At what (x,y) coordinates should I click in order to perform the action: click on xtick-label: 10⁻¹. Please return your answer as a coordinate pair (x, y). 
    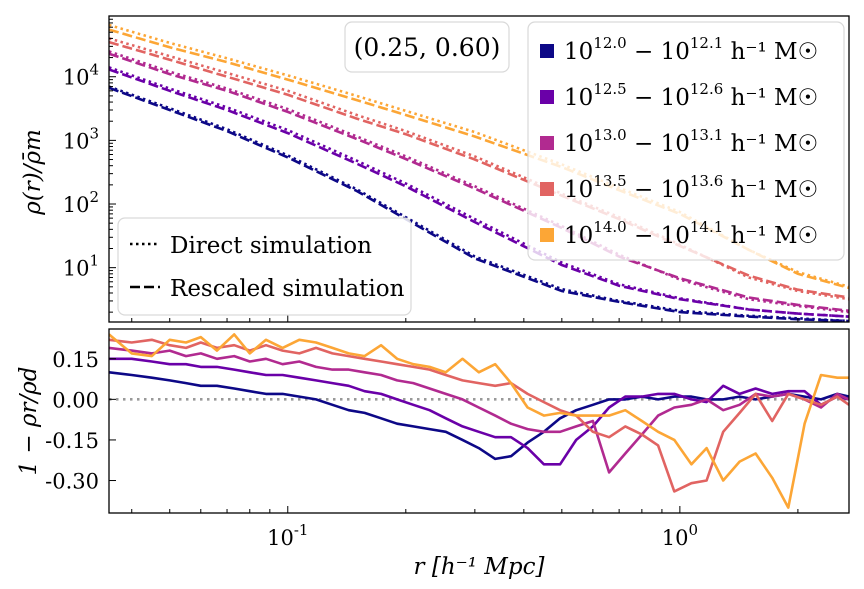
    Looking at the image, I should click on (287, 535).